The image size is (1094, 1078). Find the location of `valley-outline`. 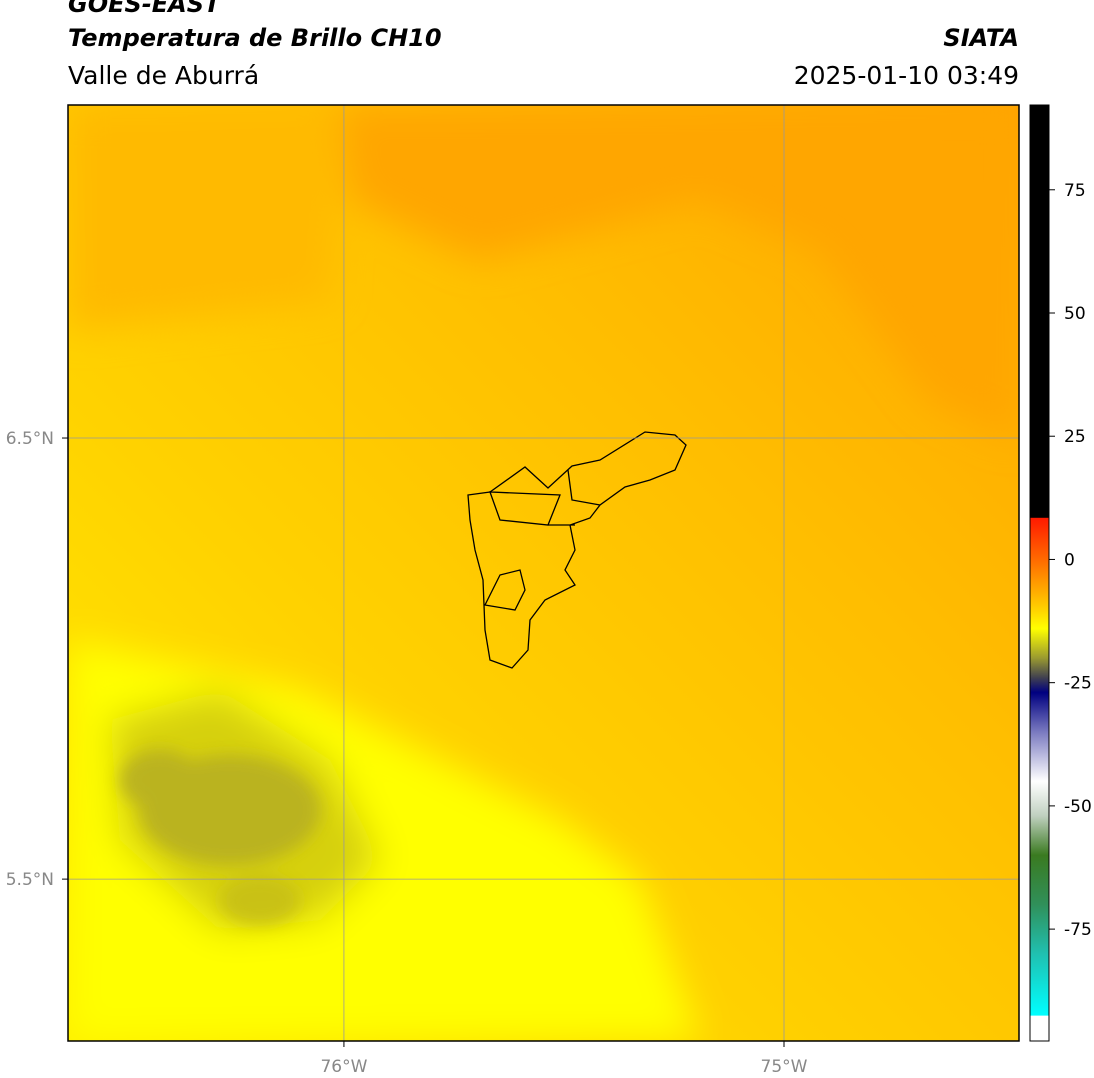

valley-outline is located at coordinates (577, 550).